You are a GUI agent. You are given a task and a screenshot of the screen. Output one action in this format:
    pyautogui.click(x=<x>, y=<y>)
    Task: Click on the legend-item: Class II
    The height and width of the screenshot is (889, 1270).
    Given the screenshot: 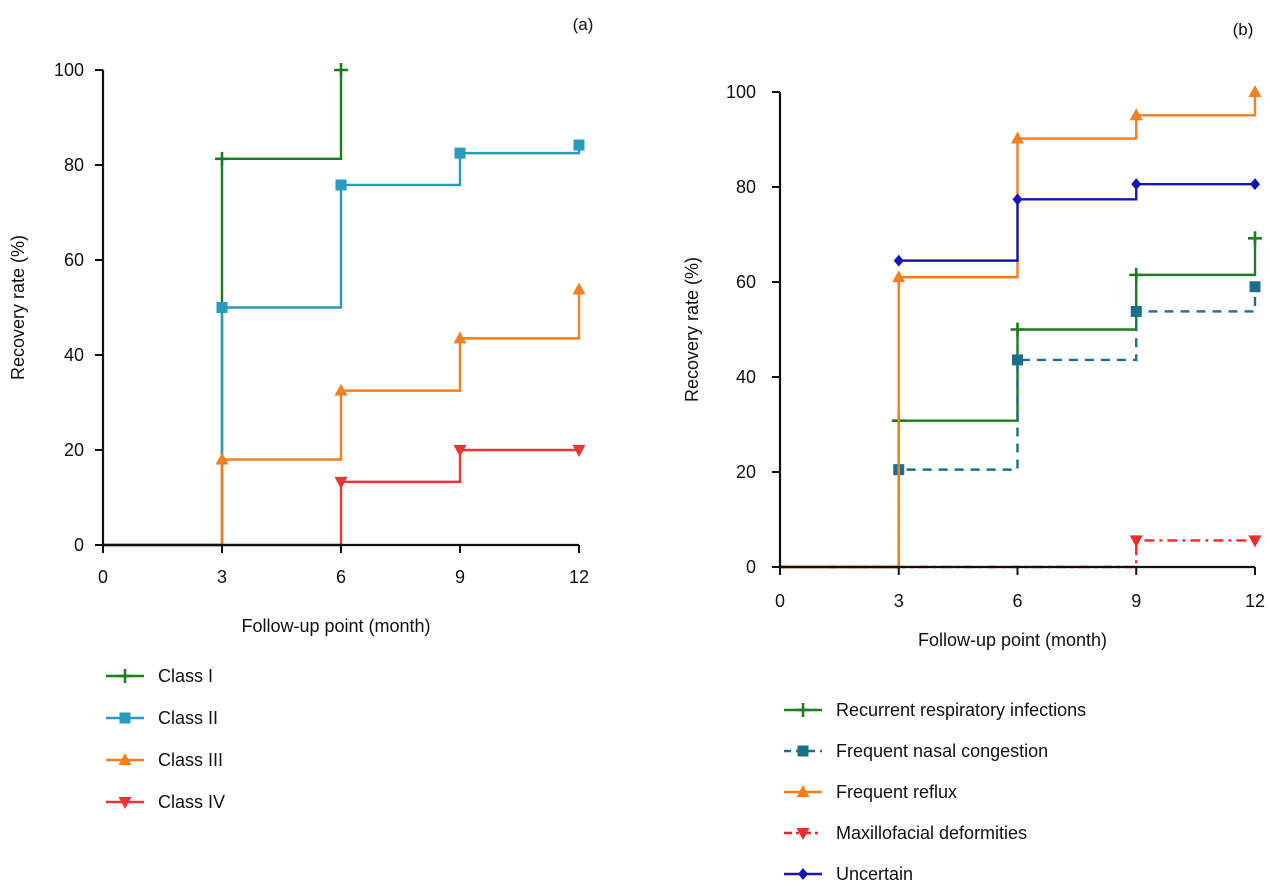 What is the action you would take?
    pyautogui.click(x=162, y=718)
    